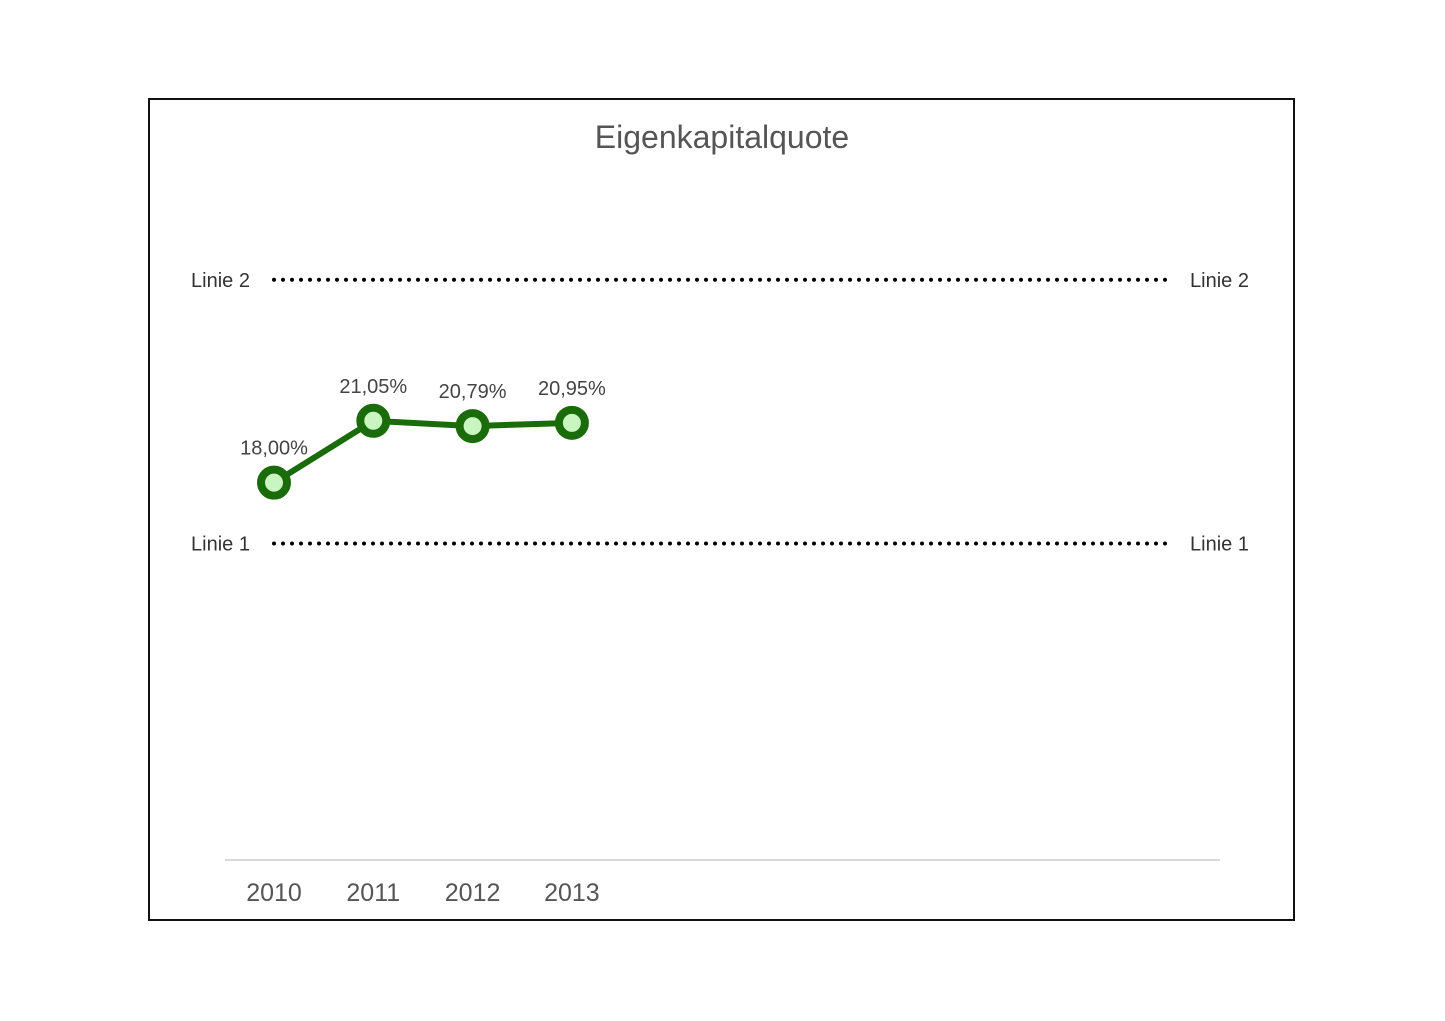  I want to click on series-layer, so click(423, 451).